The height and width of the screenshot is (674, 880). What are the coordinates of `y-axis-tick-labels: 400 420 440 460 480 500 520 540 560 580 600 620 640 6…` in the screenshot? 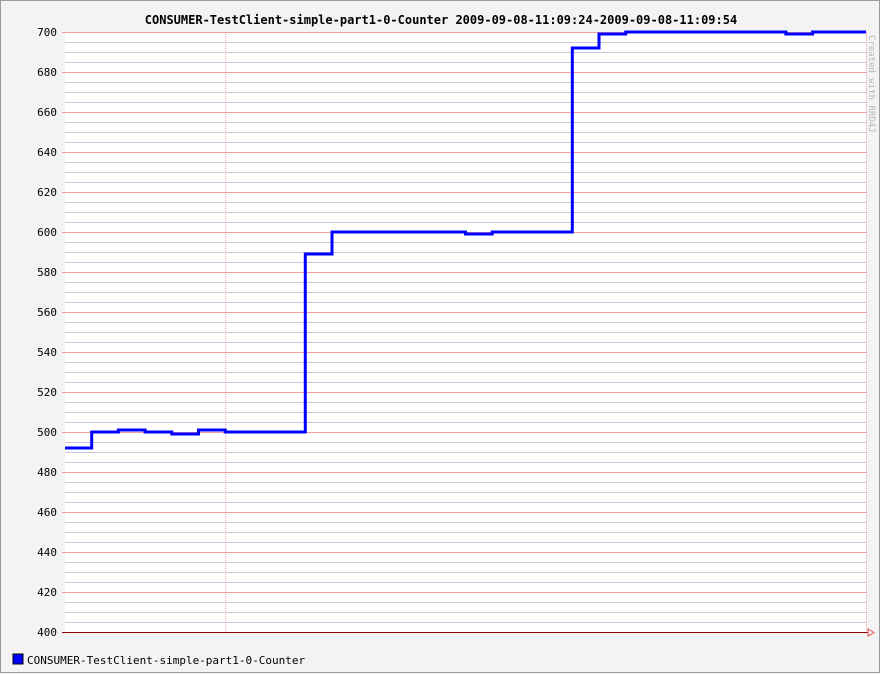 It's located at (47, 332).